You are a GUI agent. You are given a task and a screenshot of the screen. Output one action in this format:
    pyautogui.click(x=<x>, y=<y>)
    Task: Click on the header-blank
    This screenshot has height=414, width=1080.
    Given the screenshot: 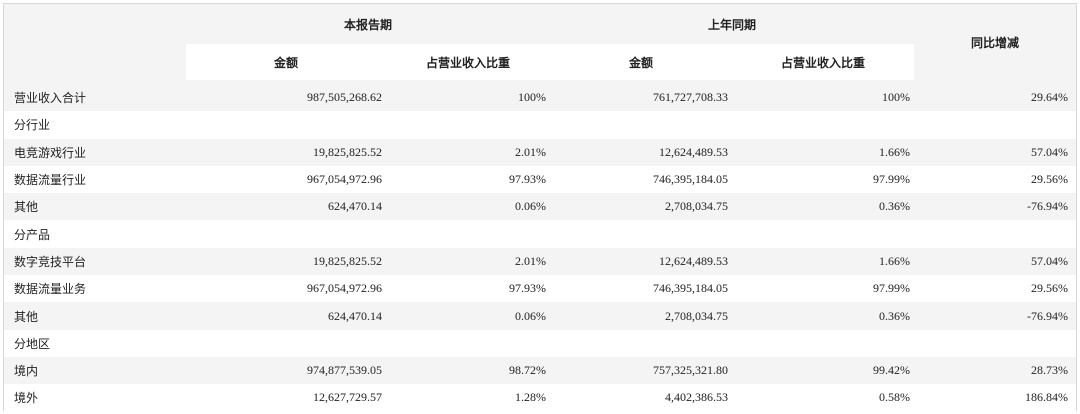 What is the action you would take?
    pyautogui.click(x=95, y=42)
    